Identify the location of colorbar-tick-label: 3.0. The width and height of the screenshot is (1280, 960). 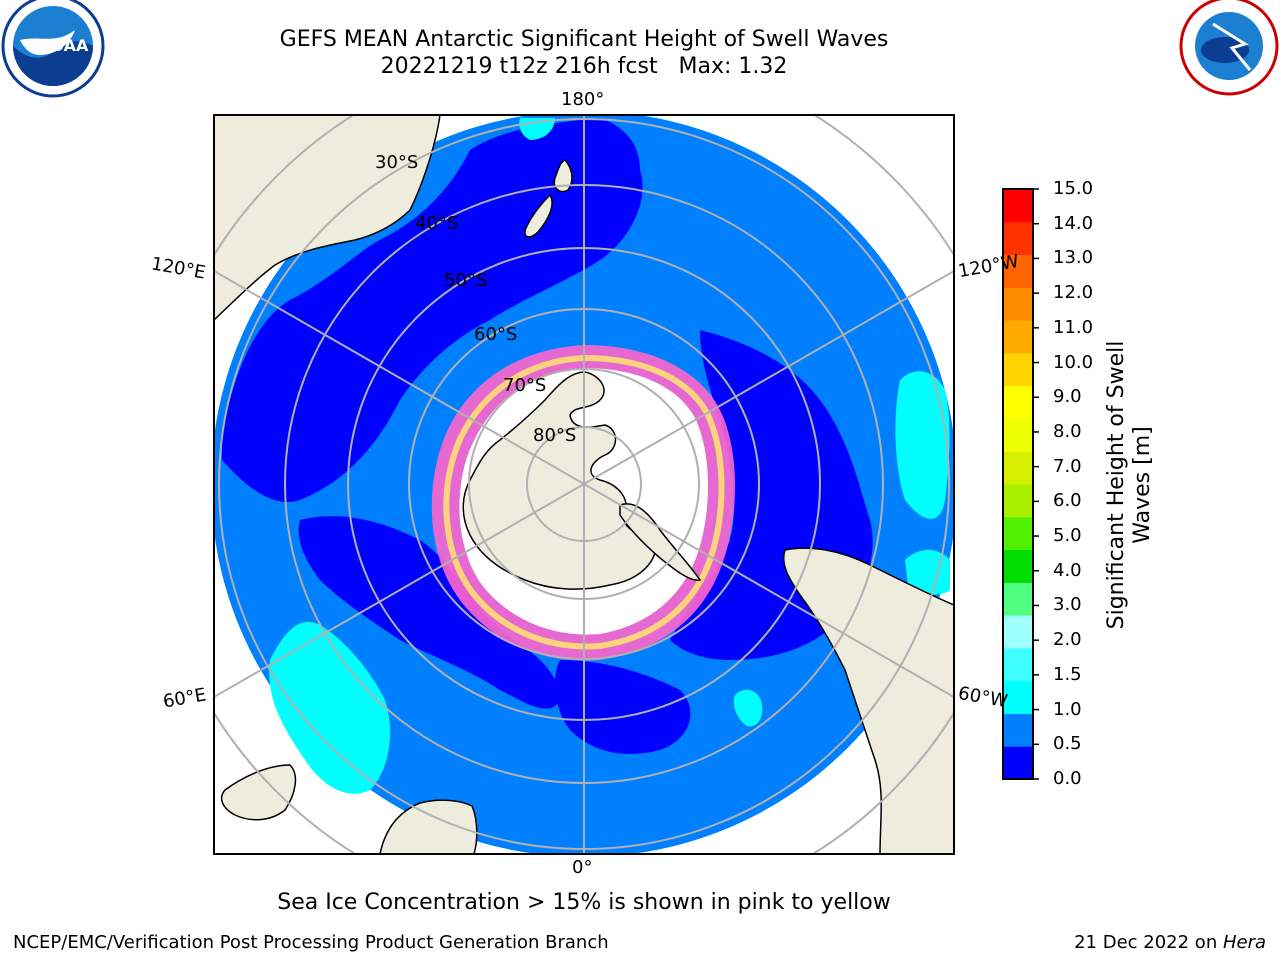
(1067, 605).